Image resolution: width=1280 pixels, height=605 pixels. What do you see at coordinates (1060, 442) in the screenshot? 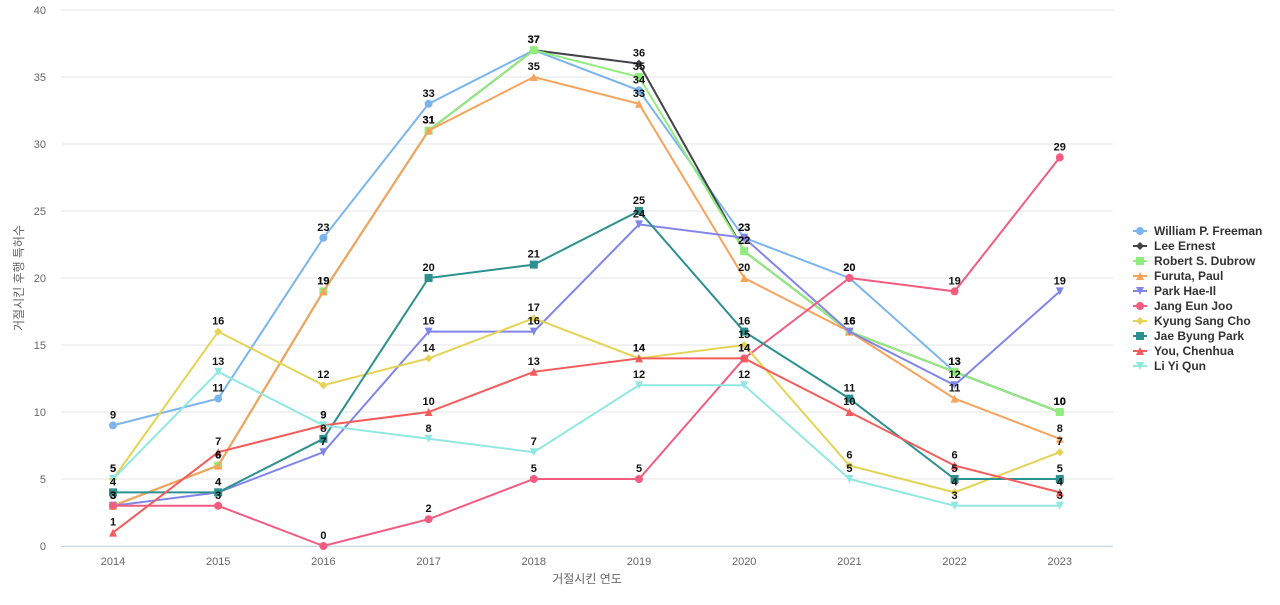
I see `data-label: 7` at bounding box center [1060, 442].